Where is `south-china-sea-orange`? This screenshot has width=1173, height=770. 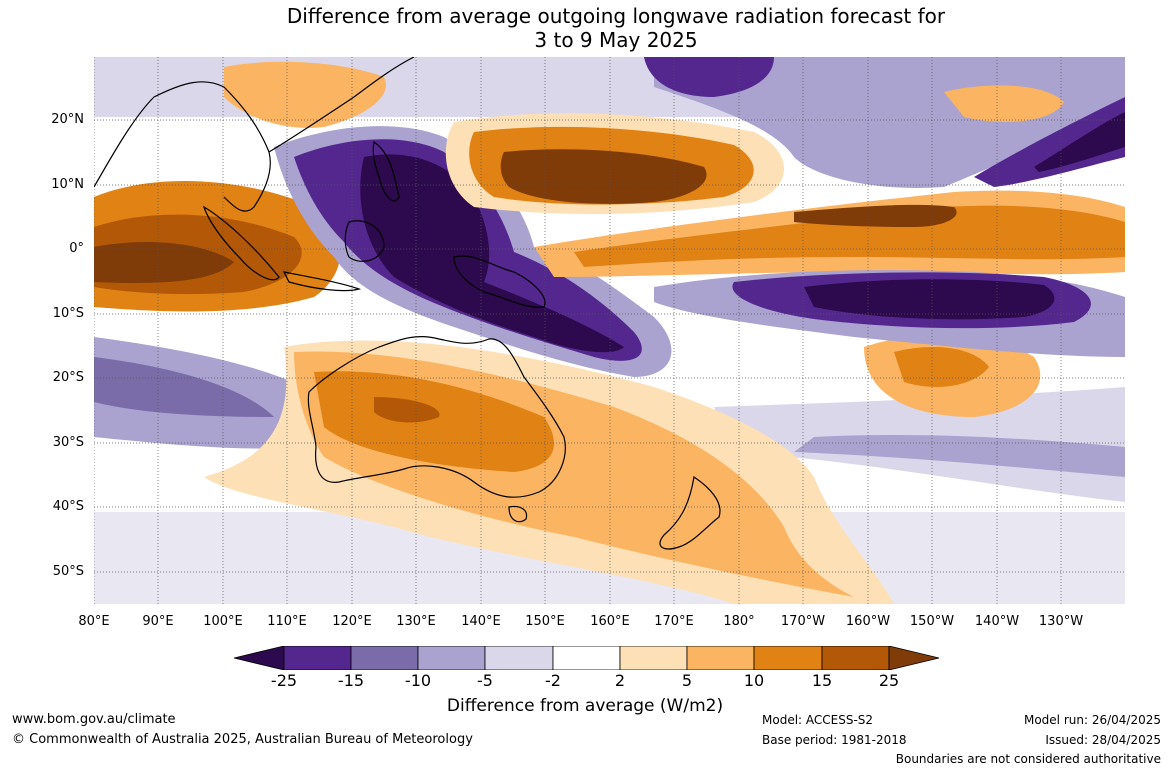
south-china-sea-orange is located at coordinates (305, 94).